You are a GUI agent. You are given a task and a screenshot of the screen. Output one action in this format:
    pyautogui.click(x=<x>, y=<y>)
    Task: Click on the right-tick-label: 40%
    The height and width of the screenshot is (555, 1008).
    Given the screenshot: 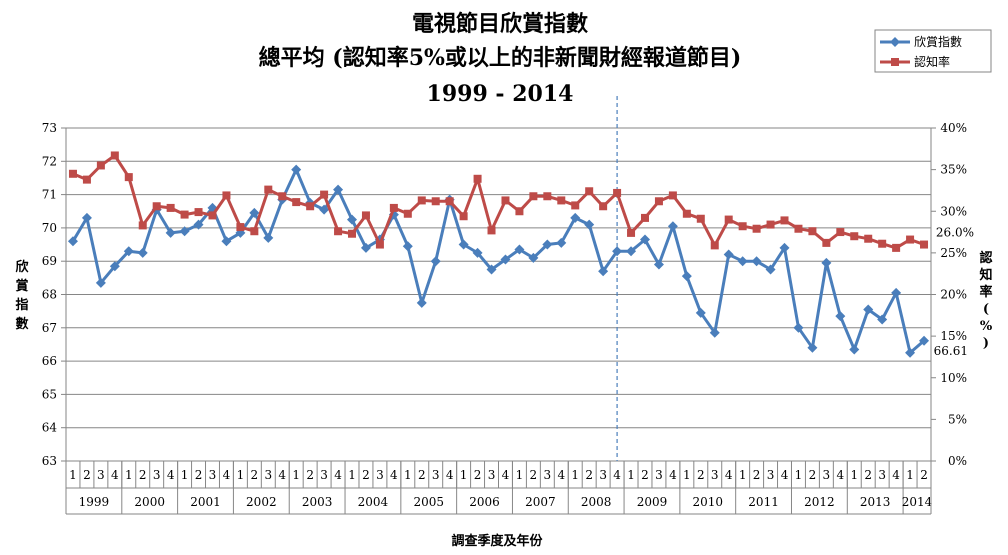 What is the action you would take?
    pyautogui.click(x=953, y=128)
    